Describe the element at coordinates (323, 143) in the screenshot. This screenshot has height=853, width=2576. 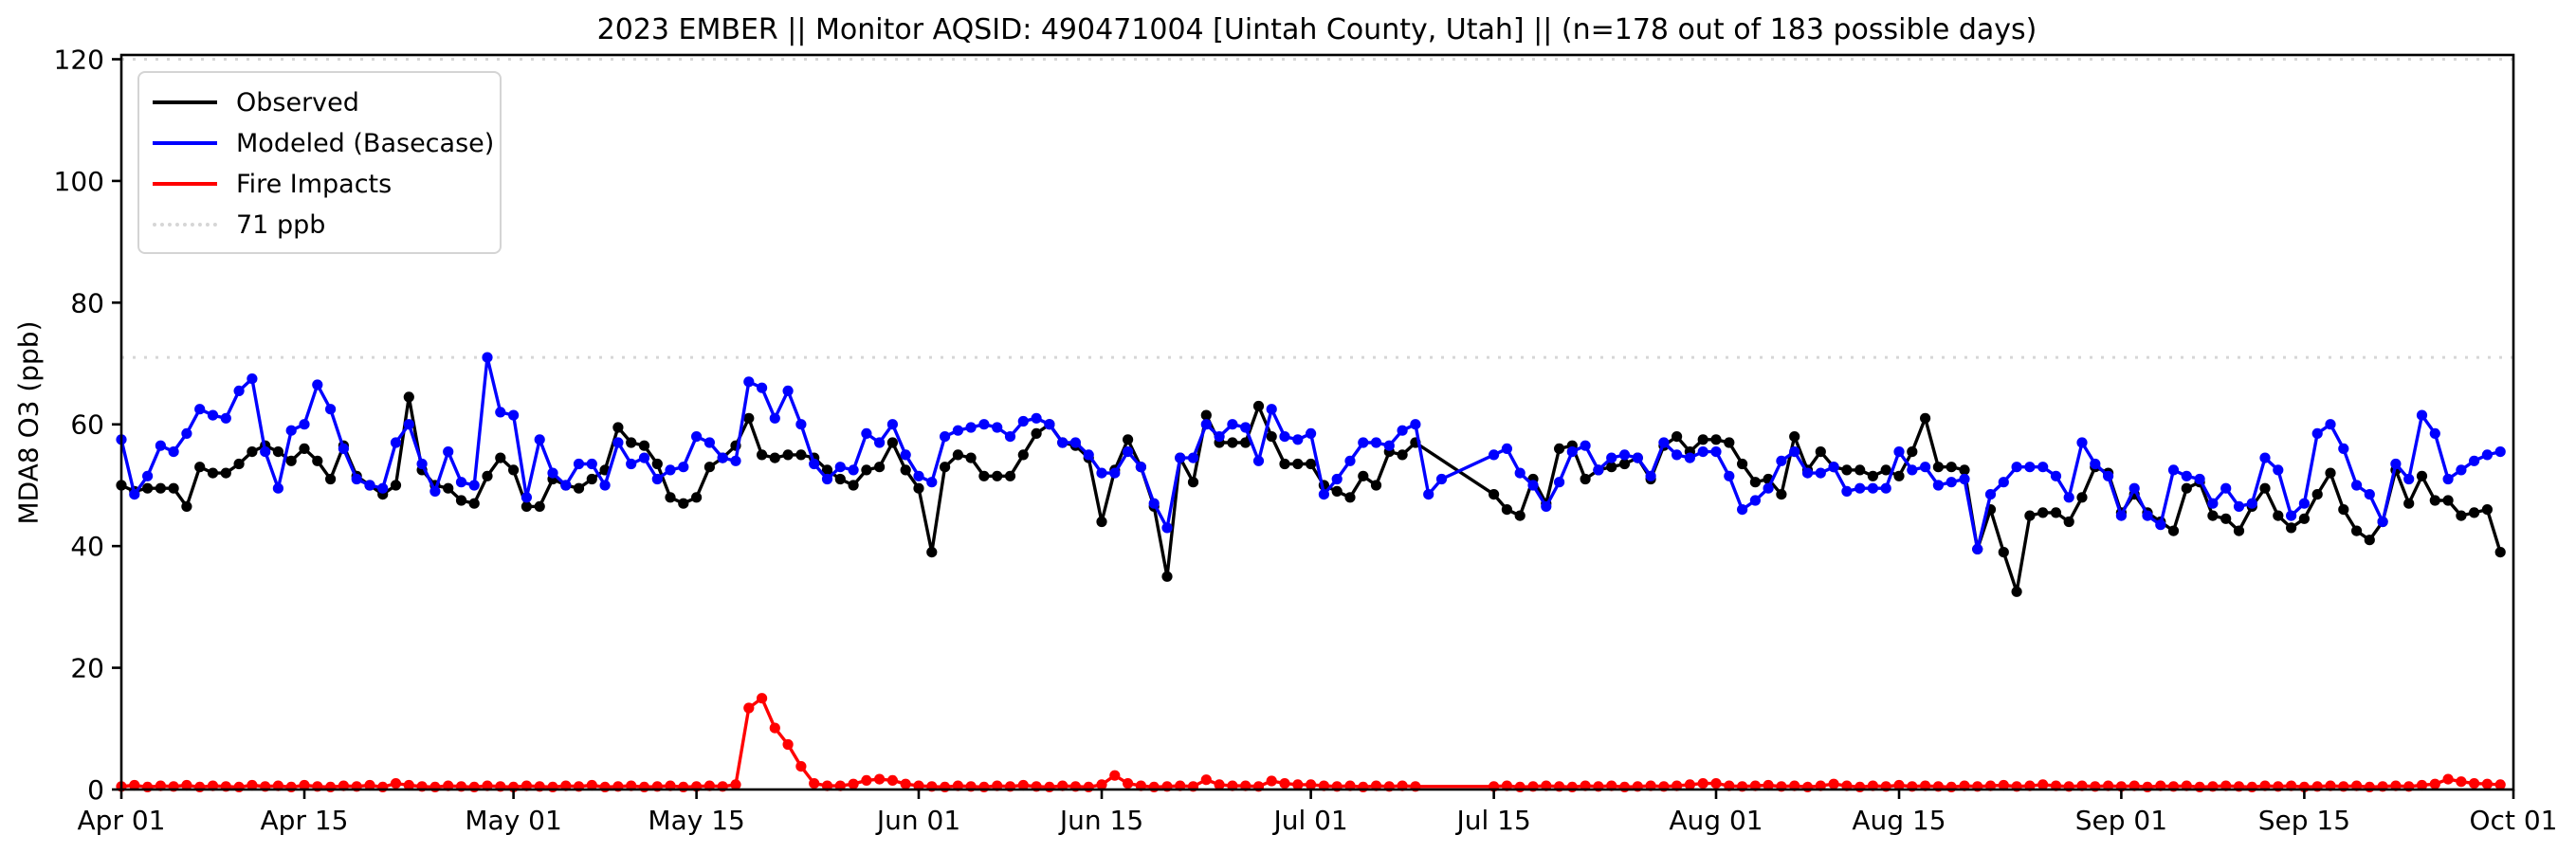
I see `legend-item-modeled: Modeled (Basecase)` at that location.